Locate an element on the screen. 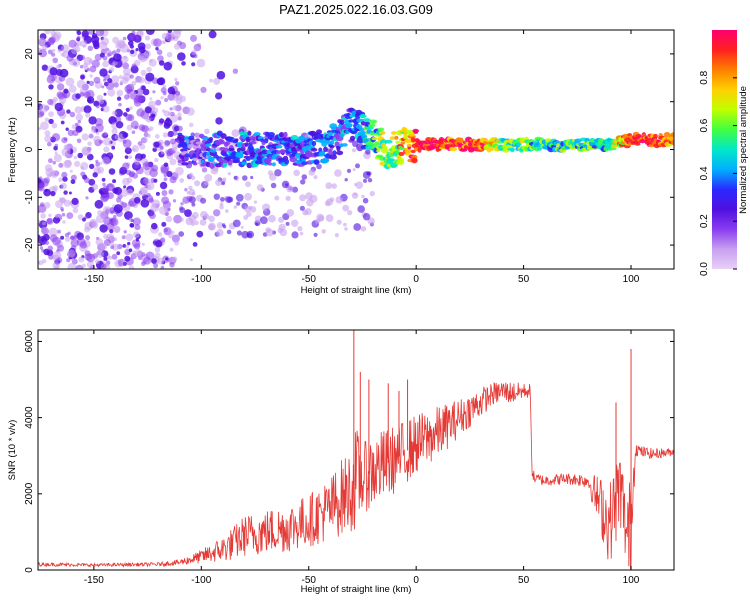 The image size is (750, 605). x-tick-label: -50 is located at coordinates (309, 580).